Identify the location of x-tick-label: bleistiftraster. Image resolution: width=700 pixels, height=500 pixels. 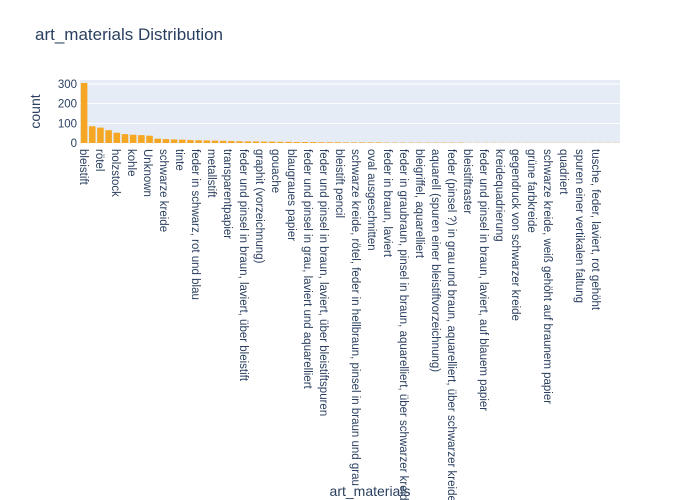
(467, 181).